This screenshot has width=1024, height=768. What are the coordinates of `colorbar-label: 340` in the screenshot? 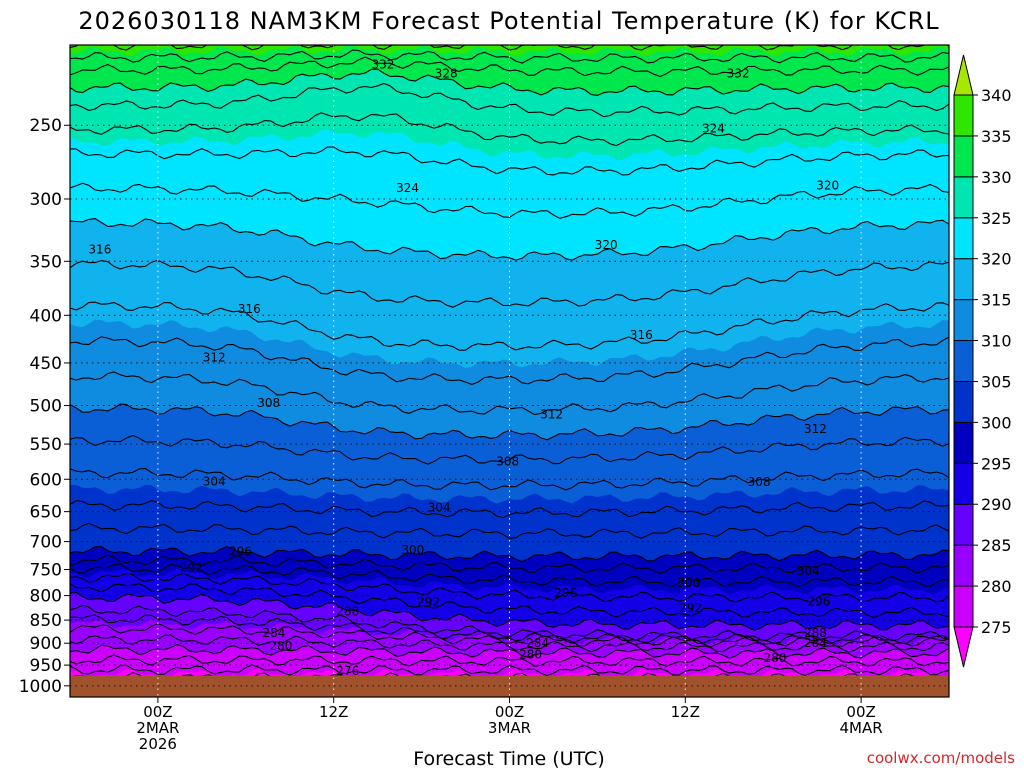 It's located at (996, 95).